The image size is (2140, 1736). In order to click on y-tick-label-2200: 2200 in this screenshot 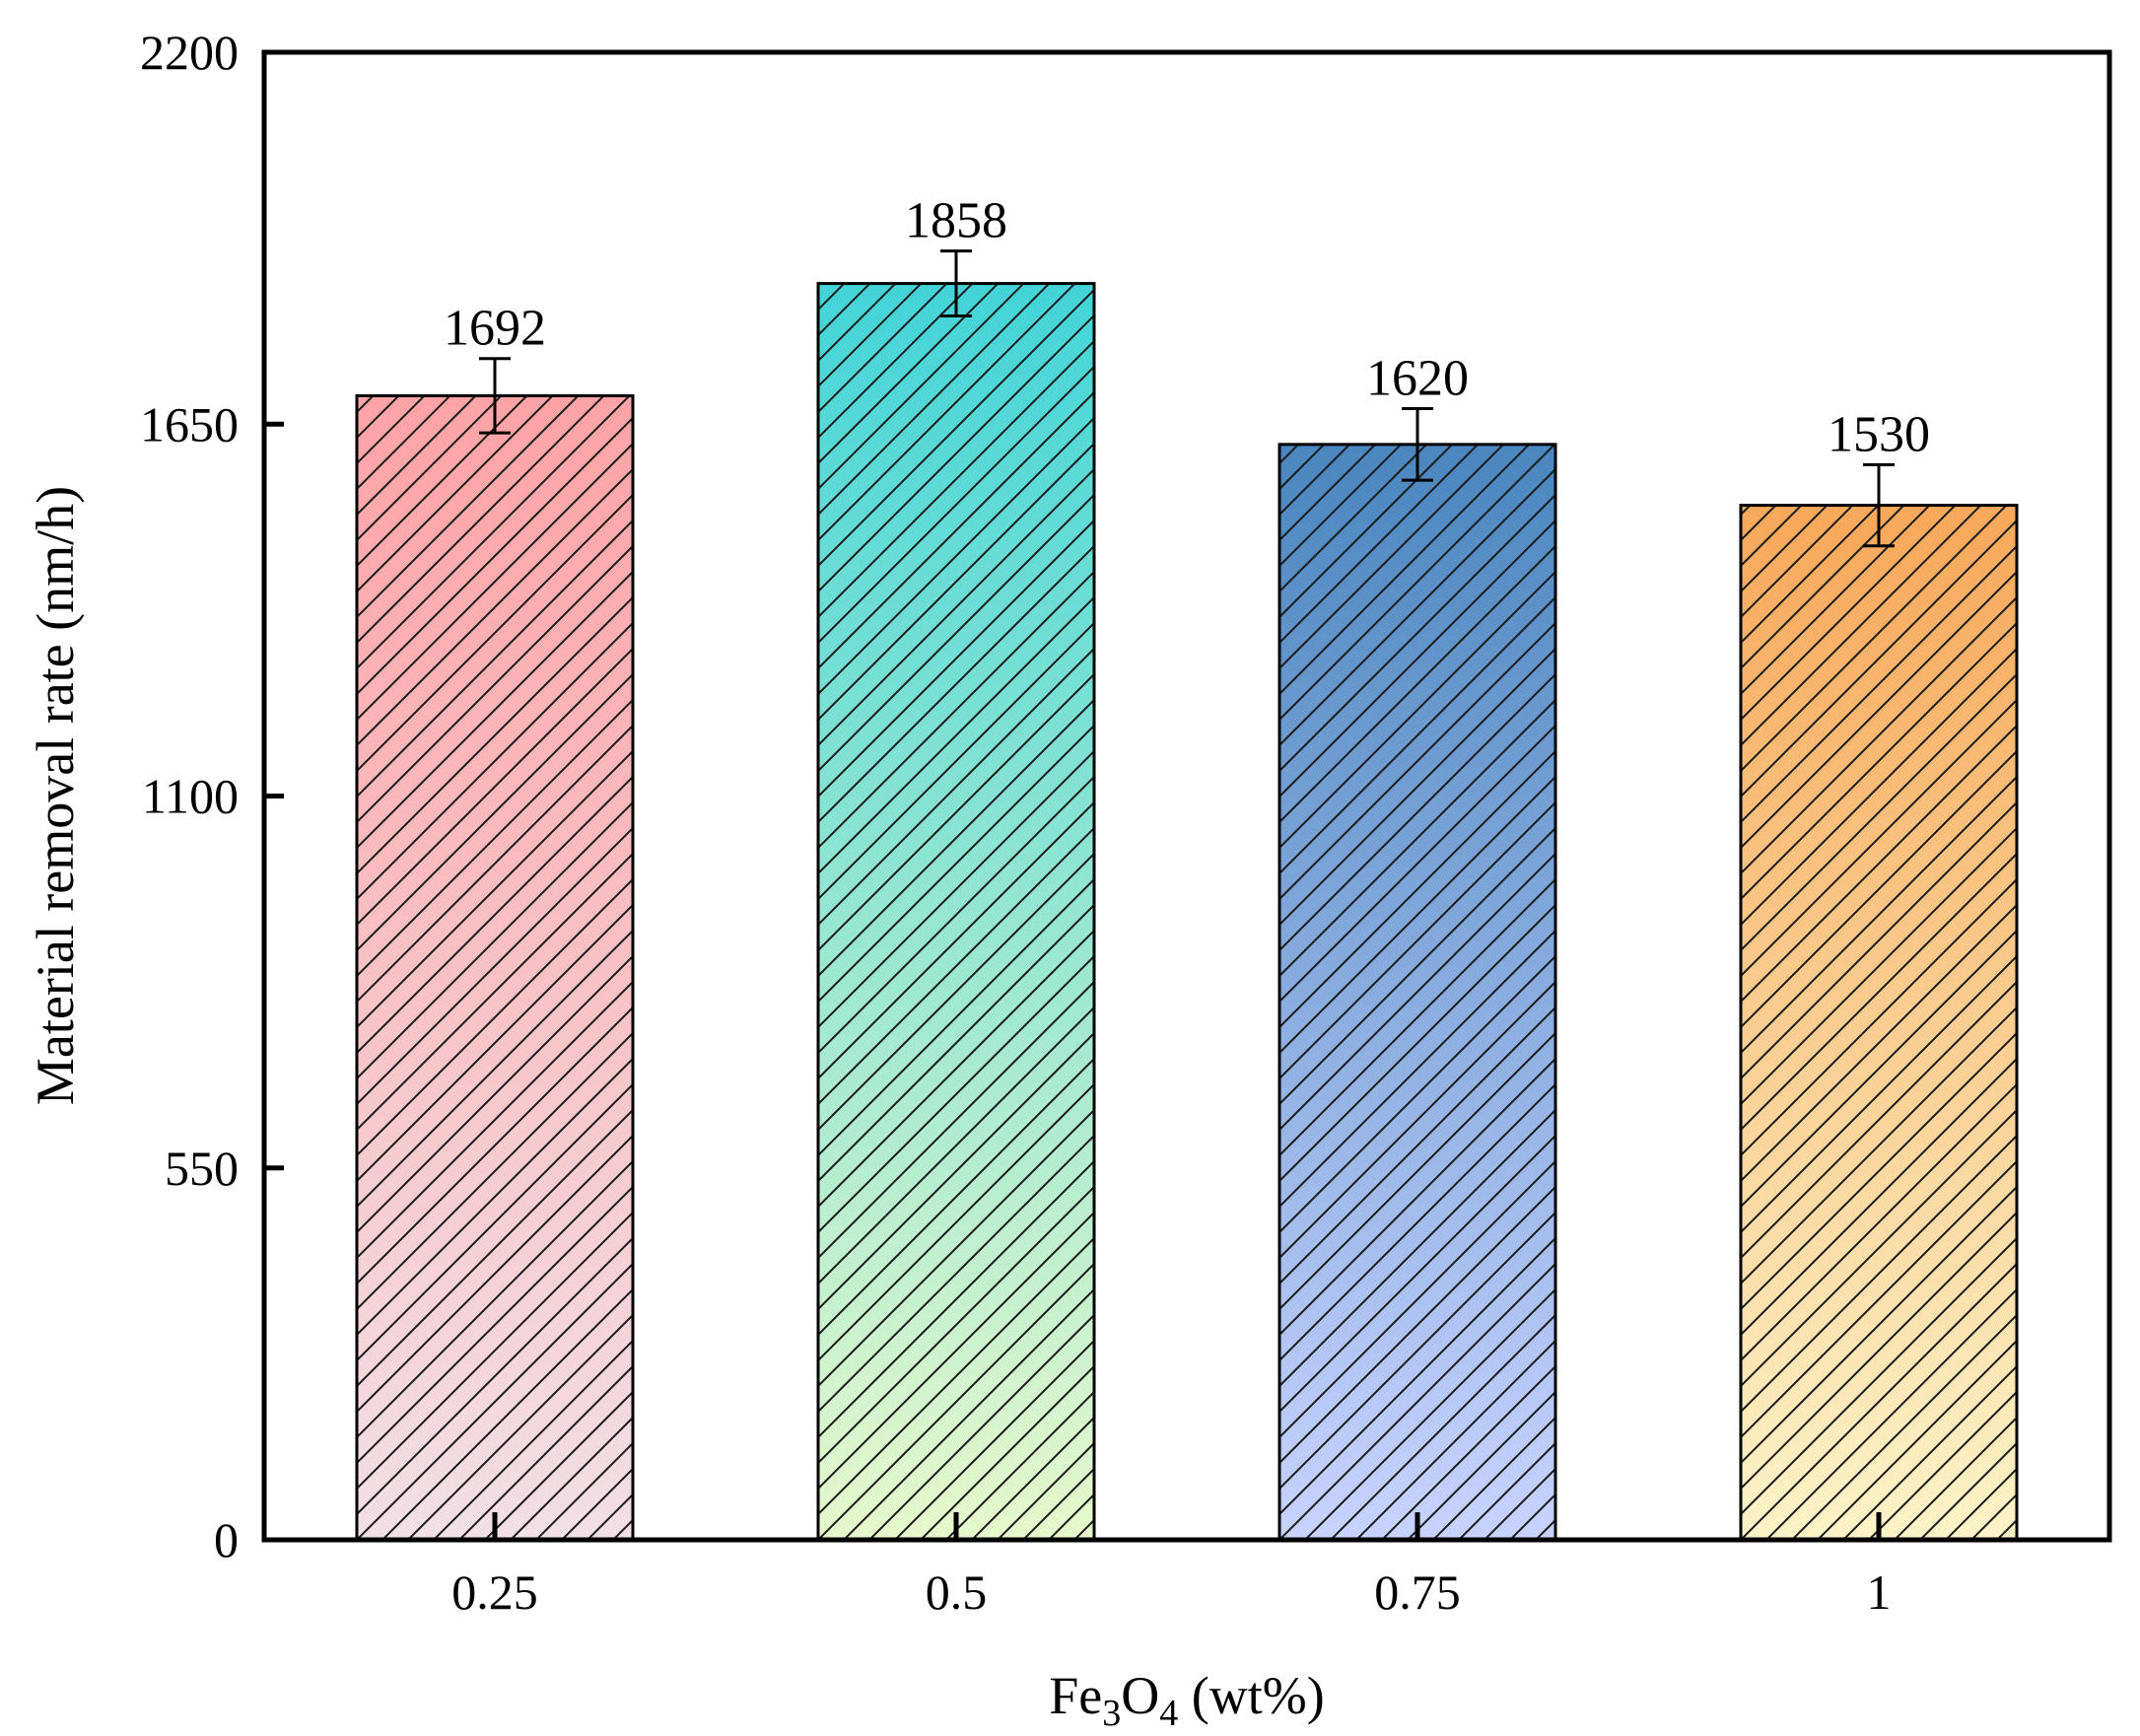, I will do `click(189, 52)`.